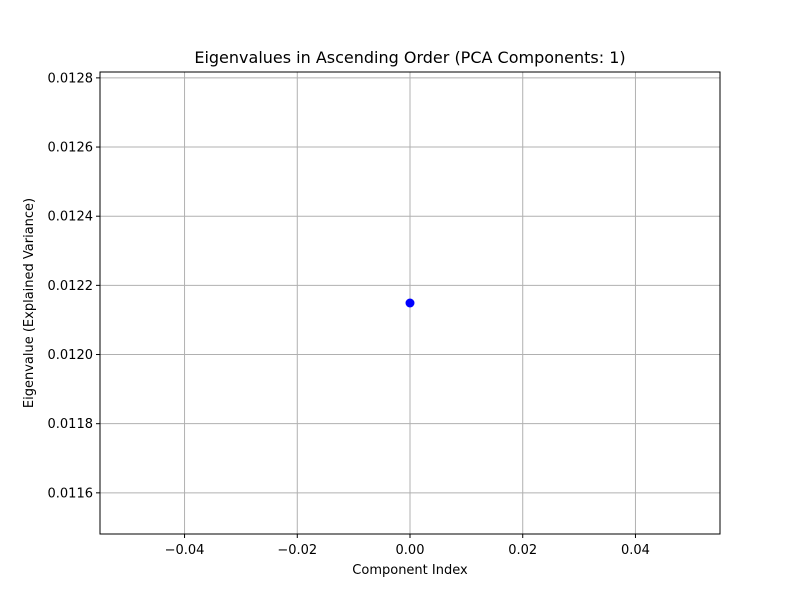  I want to click on data-points, so click(410, 303).